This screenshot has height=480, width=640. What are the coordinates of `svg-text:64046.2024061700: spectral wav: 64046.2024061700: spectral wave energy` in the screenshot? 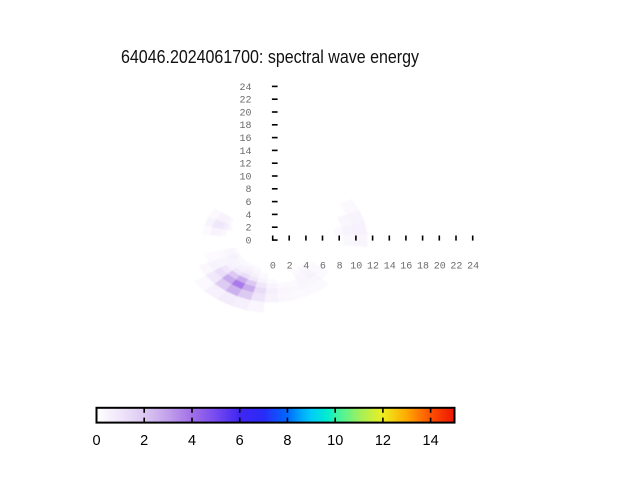 It's located at (270, 56).